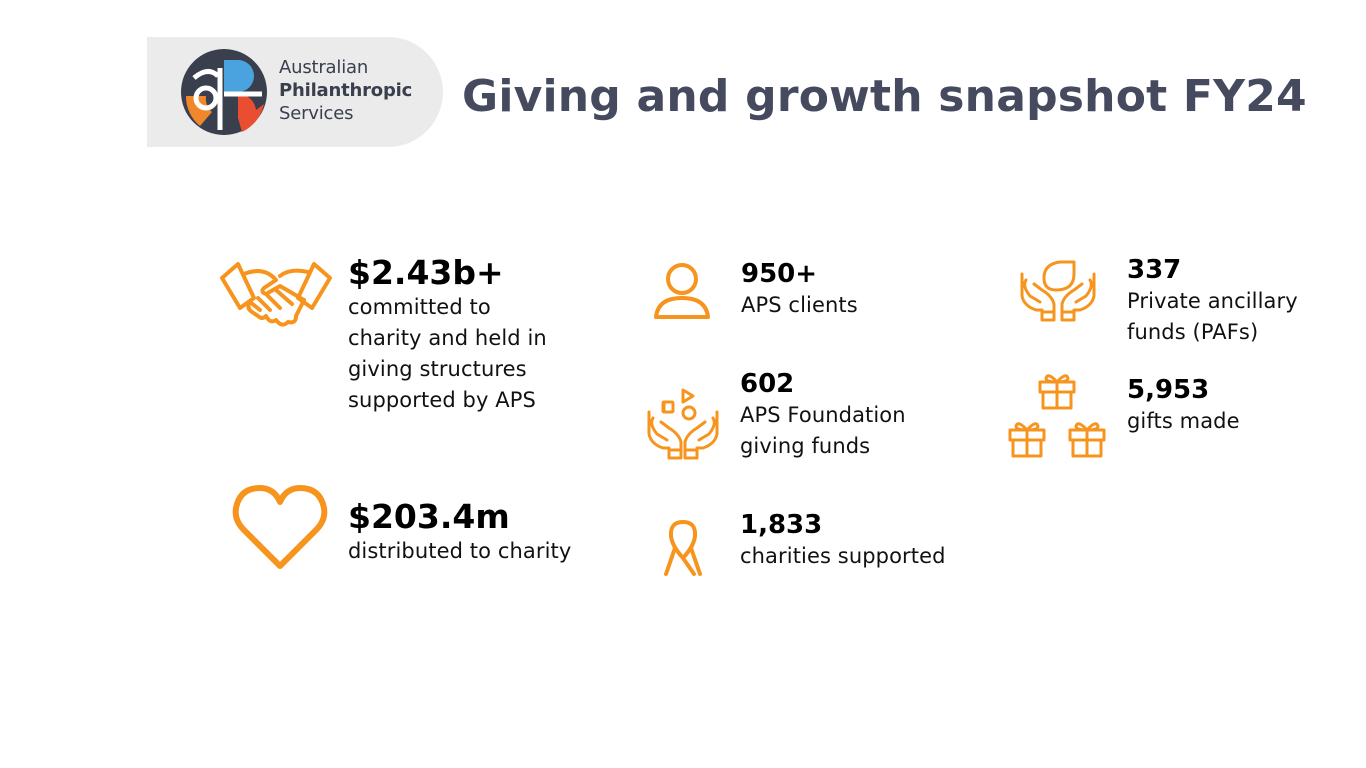 The width and height of the screenshot is (1366, 768). I want to click on stat-foundation-label-line: APS Foundation, so click(823, 415).